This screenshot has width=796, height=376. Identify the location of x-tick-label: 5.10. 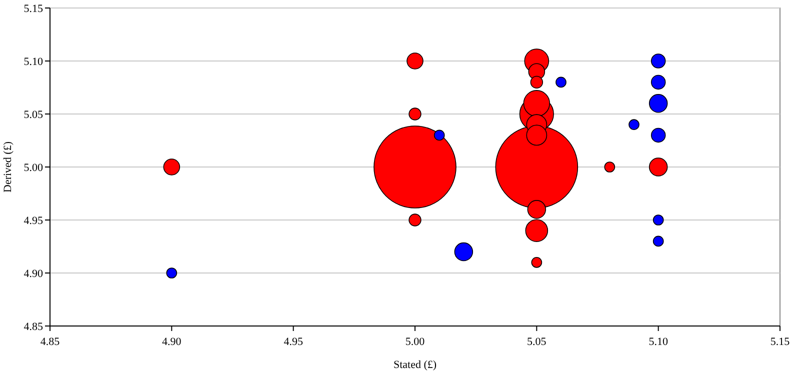
(658, 342).